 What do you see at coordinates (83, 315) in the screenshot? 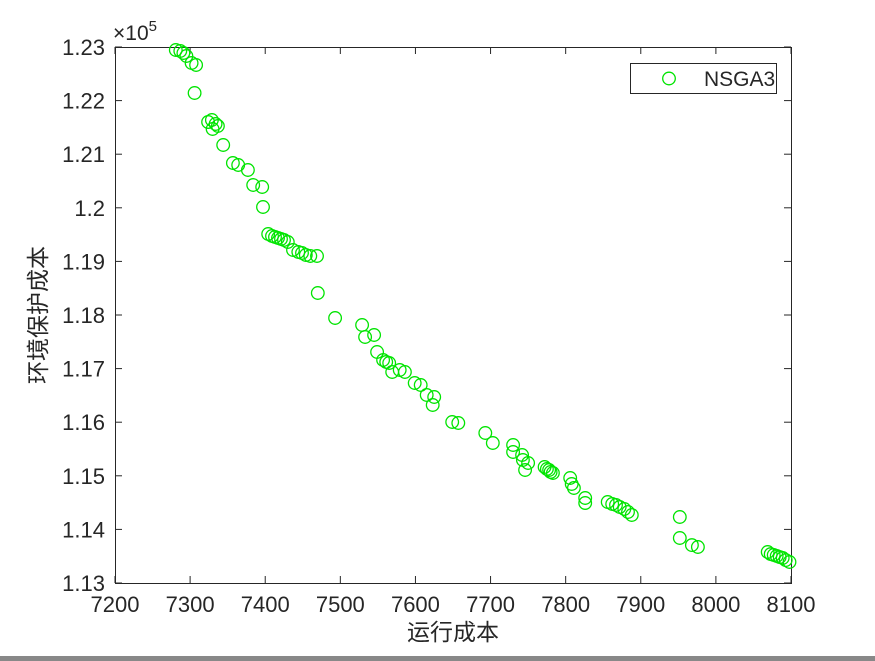
I see `y-tick-label: 1.18` at bounding box center [83, 315].